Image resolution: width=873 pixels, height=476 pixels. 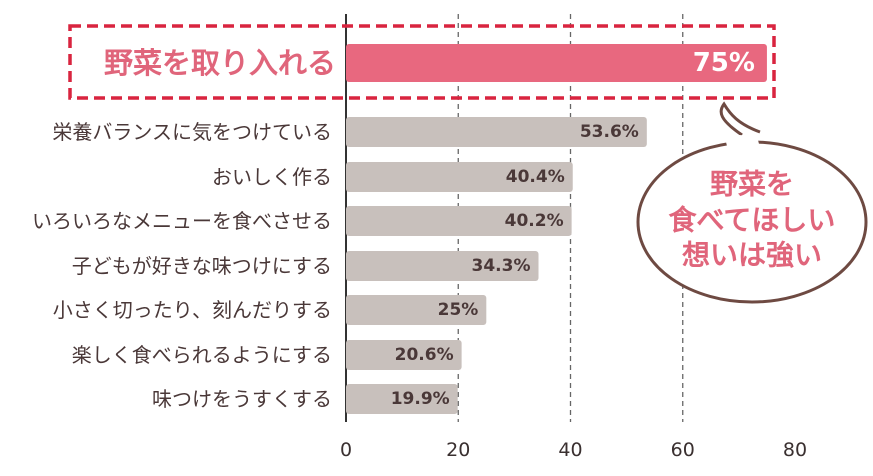 What do you see at coordinates (192, 310) in the screenshot?
I see `category-label-5: 小さく切ったり、刻んだりする` at bounding box center [192, 310].